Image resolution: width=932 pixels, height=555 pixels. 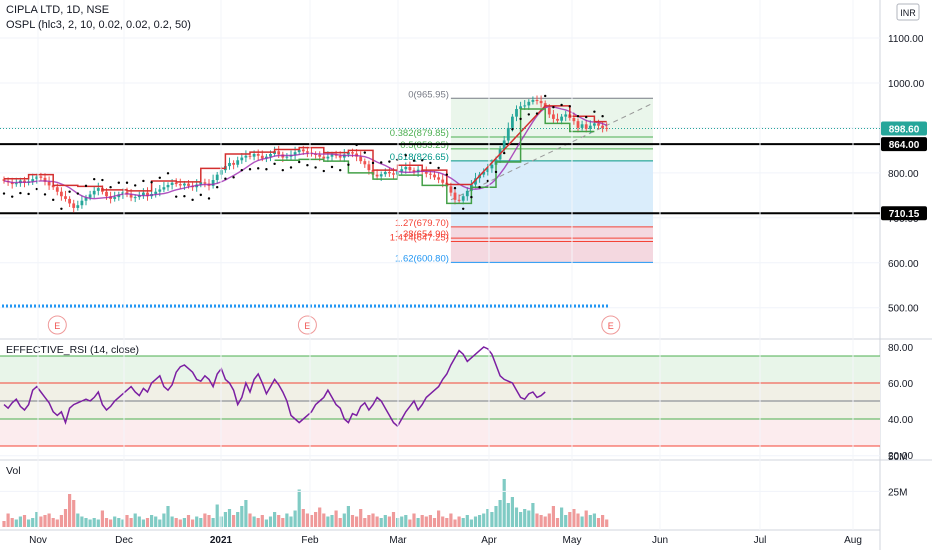 What do you see at coordinates (908, 13) in the screenshot?
I see `currency-label: INR` at bounding box center [908, 13].